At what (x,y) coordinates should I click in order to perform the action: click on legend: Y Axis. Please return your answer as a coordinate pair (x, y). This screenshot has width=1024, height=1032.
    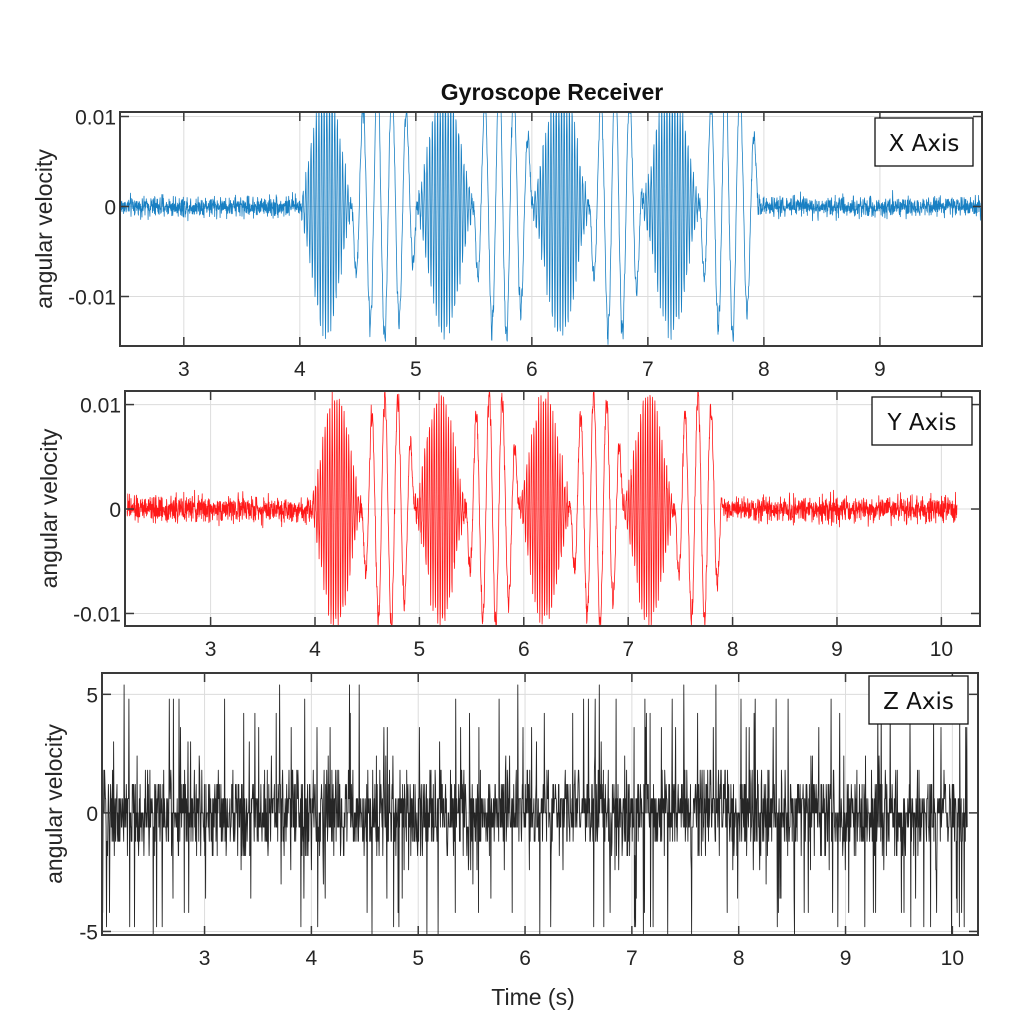
    Looking at the image, I should click on (922, 421).